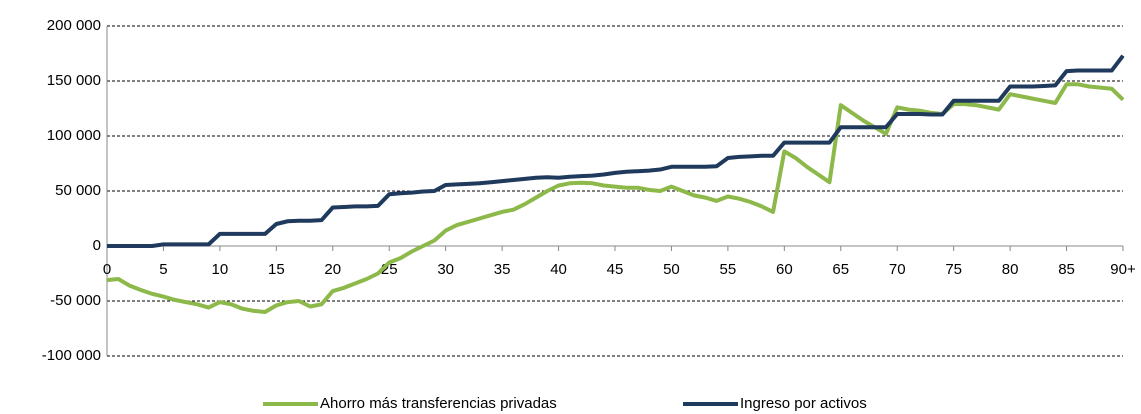  Describe the element at coordinates (71, 355) in the screenshot. I see `y-tick-label: -100 000` at that location.